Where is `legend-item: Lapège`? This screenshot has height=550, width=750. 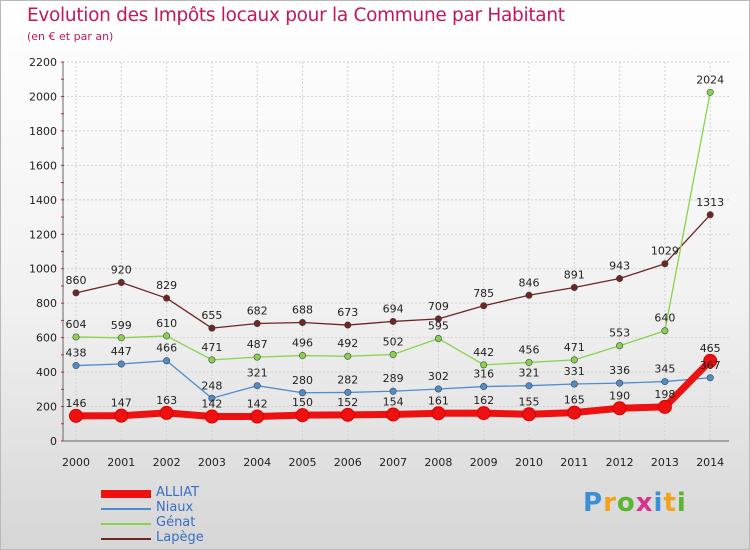
legend-item: Lapège is located at coordinates (201, 538).